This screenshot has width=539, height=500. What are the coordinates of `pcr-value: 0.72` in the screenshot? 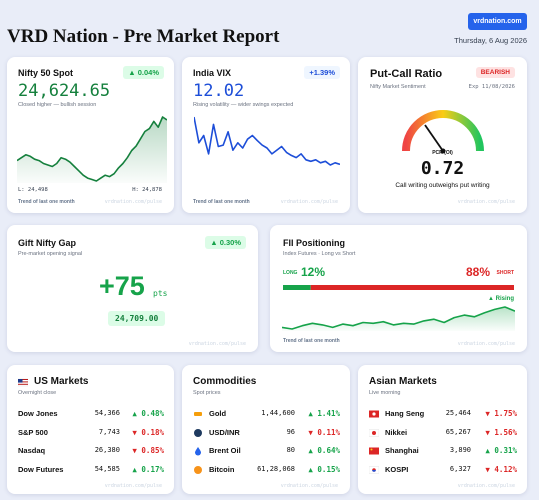 It's located at (442, 168).